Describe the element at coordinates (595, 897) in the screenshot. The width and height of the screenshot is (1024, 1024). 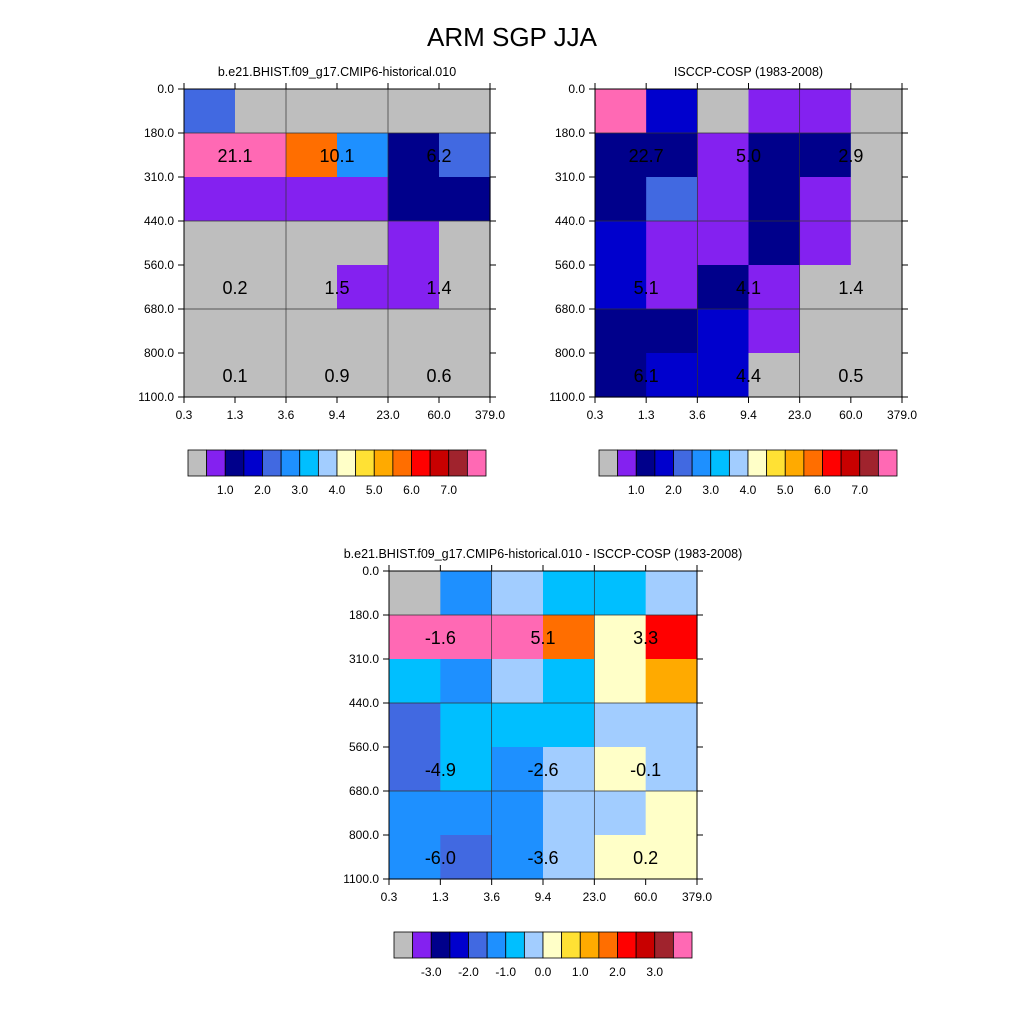
I see `x-tick-label: 23.0` at that location.